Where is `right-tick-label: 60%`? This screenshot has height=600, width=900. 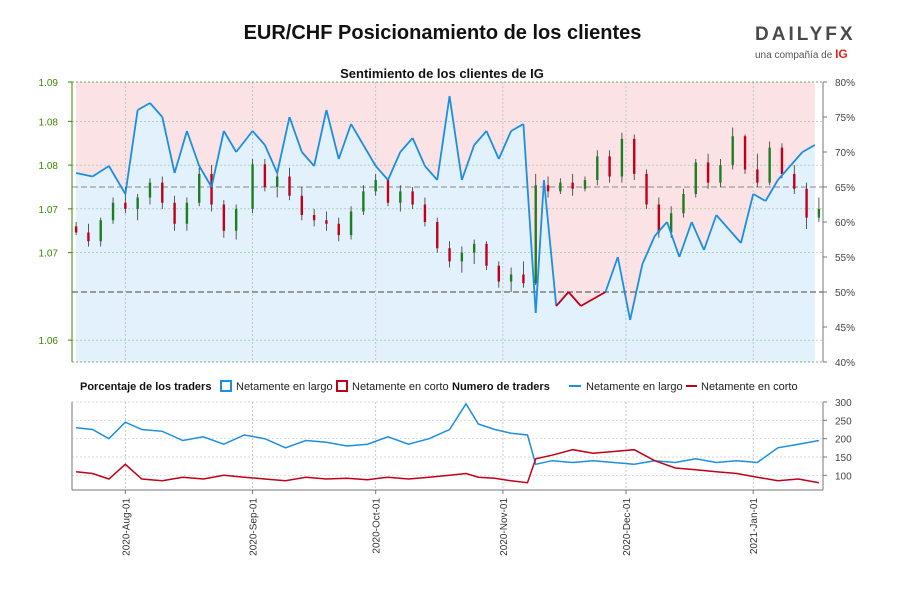 right-tick-label: 60% is located at coordinates (845, 223).